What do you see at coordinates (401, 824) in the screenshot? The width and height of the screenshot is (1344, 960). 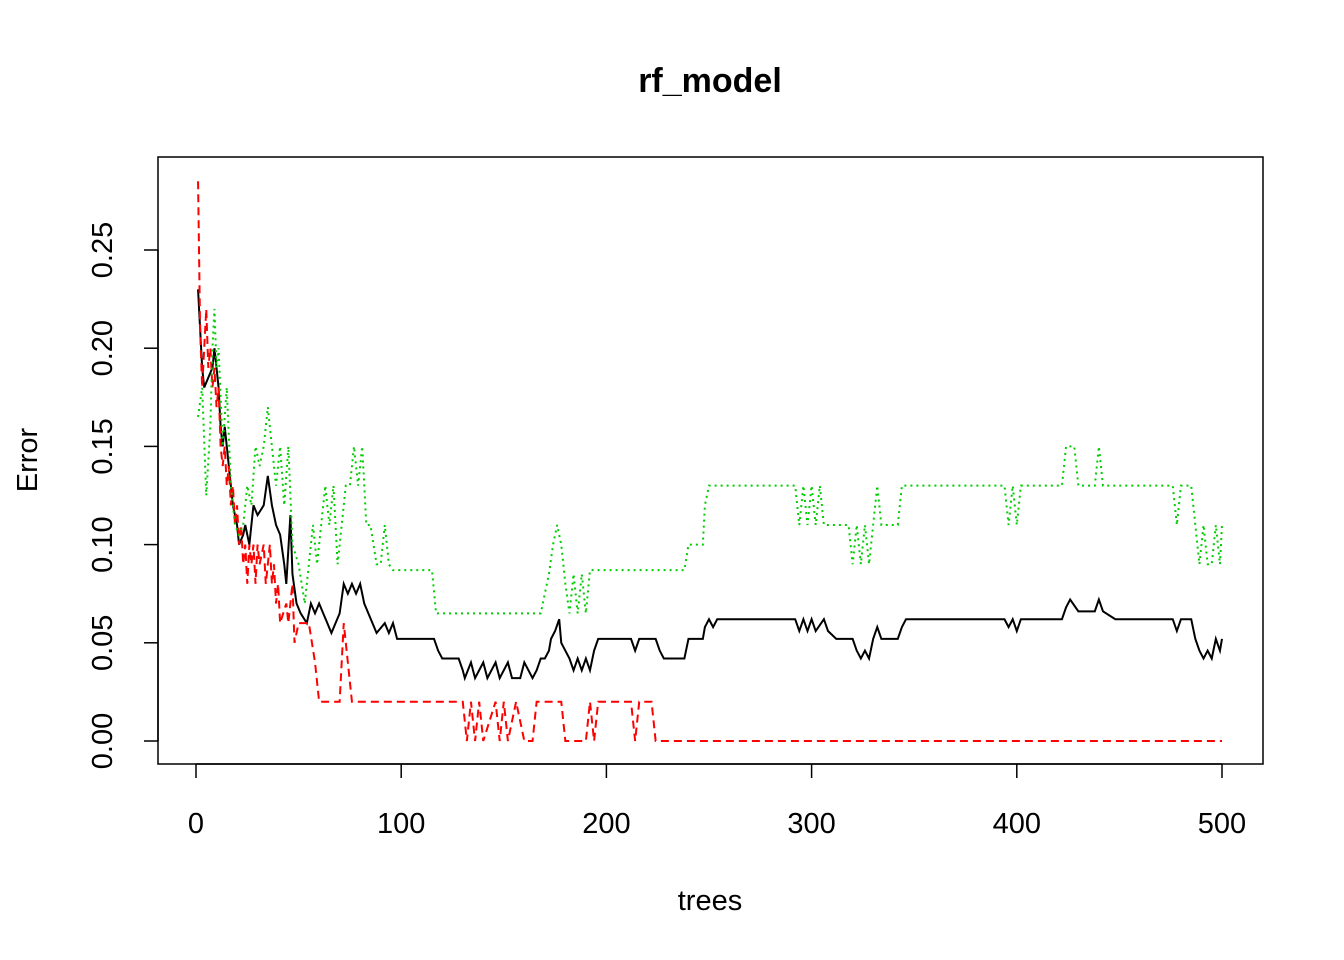 I see `x-tick-label: 100` at bounding box center [401, 824].